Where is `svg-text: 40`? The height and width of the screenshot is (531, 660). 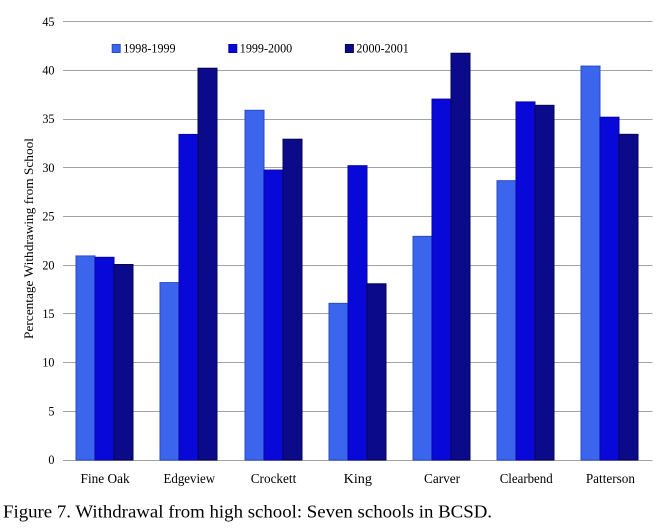 svg-text: 40 is located at coordinates (48, 71).